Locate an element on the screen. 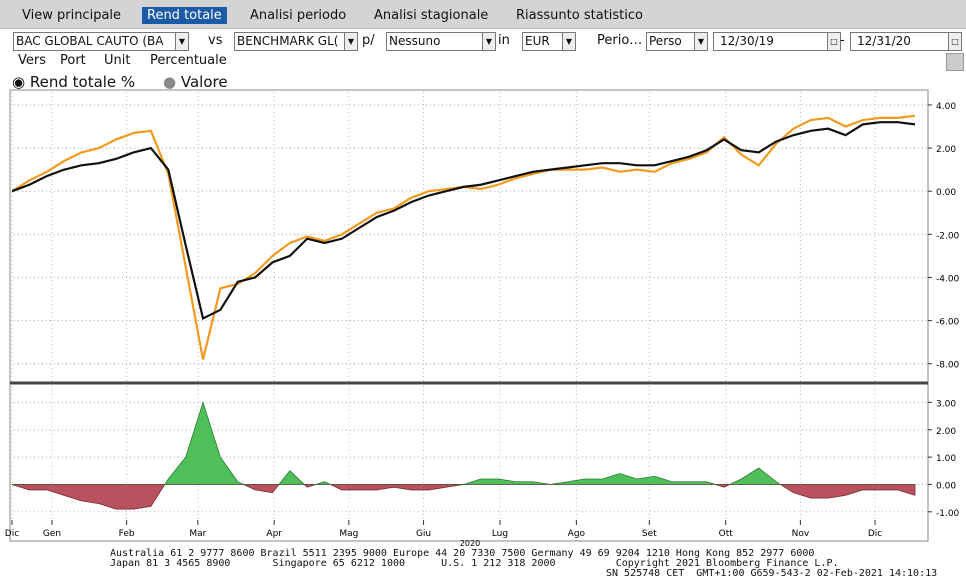 This screenshot has width=966, height=582. year-label: 2020 is located at coordinates (470, 543).